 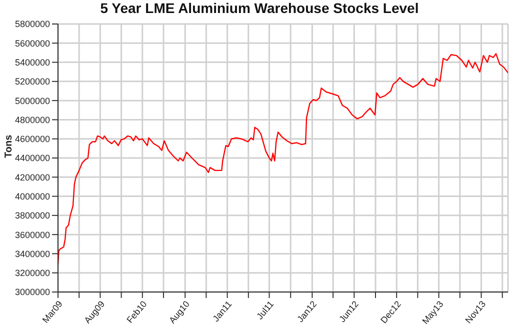 I want to click on y-tick-label: 5800000, so click(x=32, y=24).